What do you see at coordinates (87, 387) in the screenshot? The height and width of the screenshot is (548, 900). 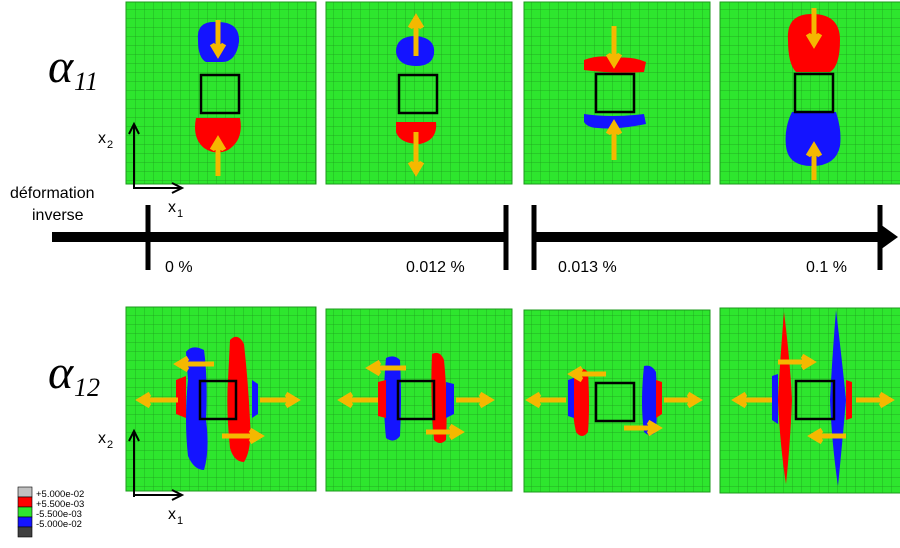 I see `row2-subscript: 12` at bounding box center [87, 387].